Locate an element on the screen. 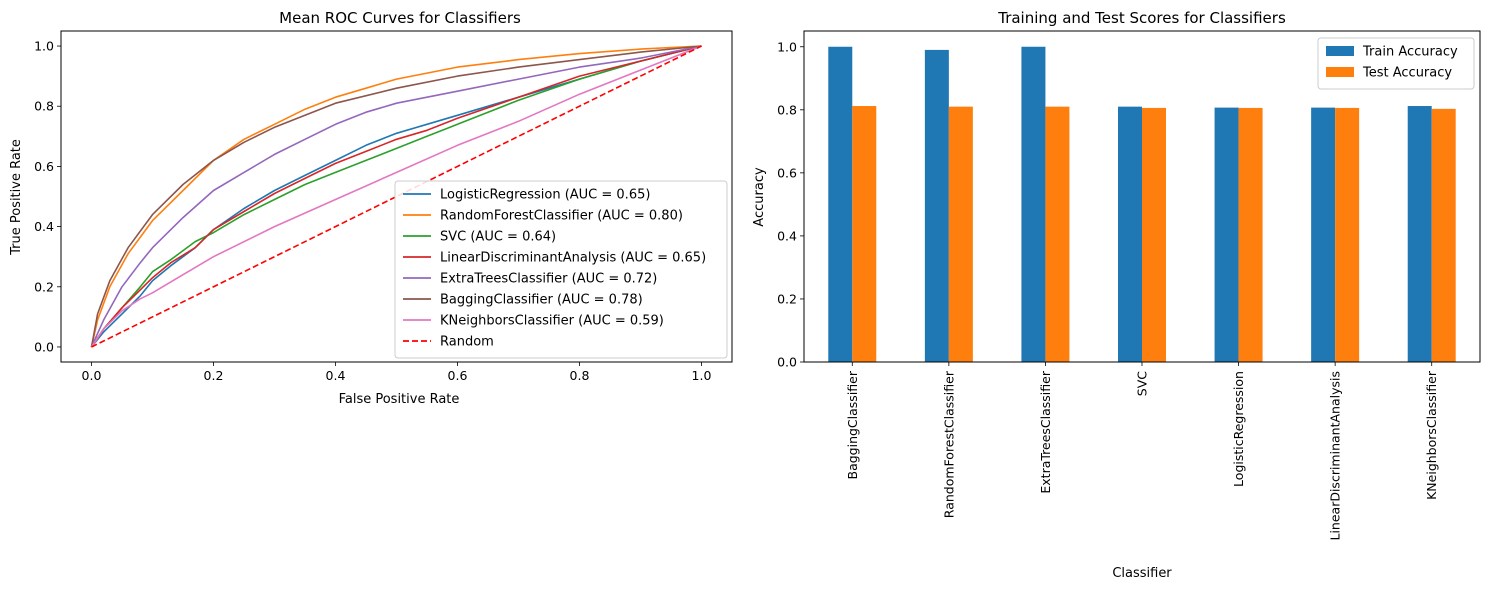 The image size is (1489, 590). roc-y-tick-label: 0.0 is located at coordinates (44, 346).